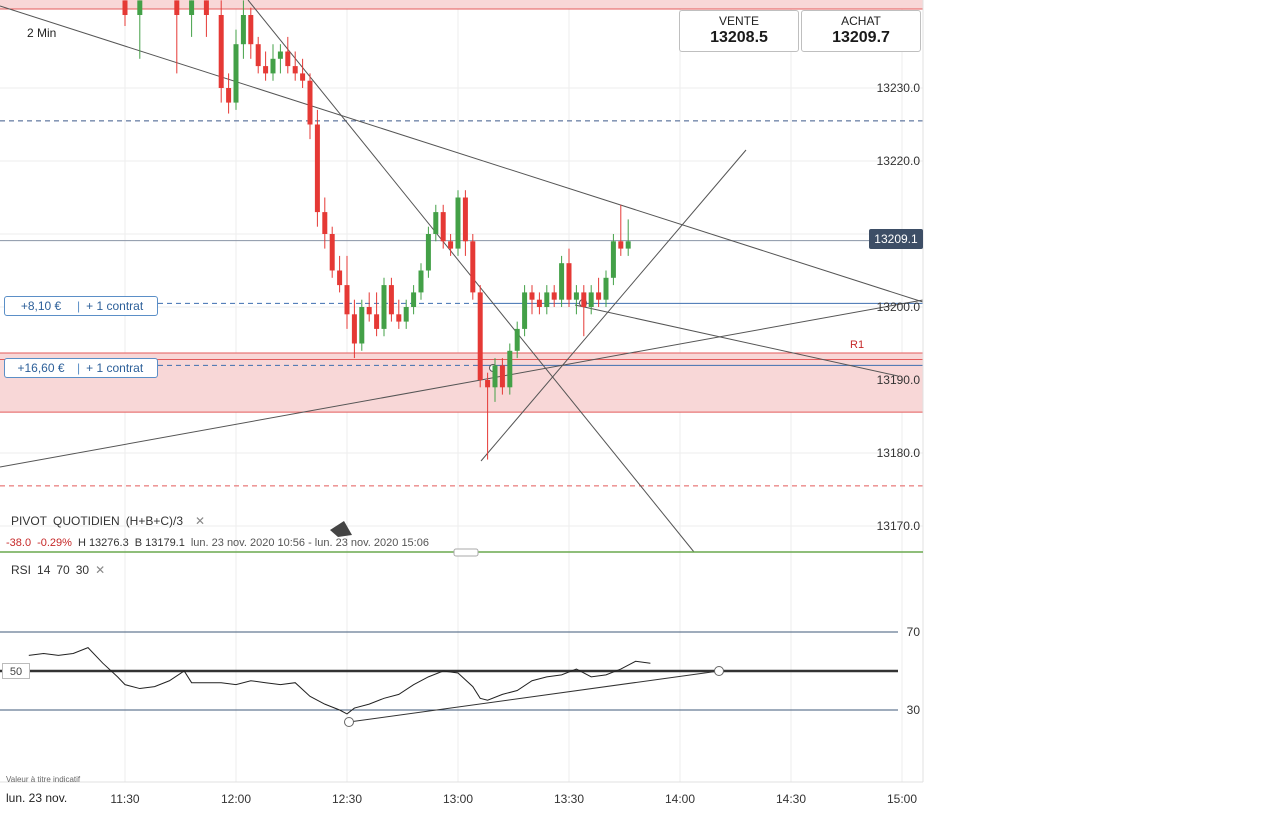 This screenshot has width=1274, height=817. Describe the element at coordinates (86, 521) in the screenshot. I see `pivot-period: QUOTIDIEN` at that location.